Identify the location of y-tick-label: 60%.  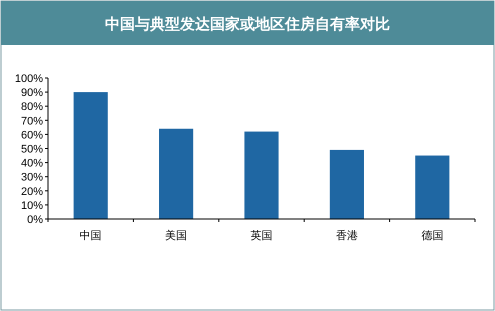
(32, 135).